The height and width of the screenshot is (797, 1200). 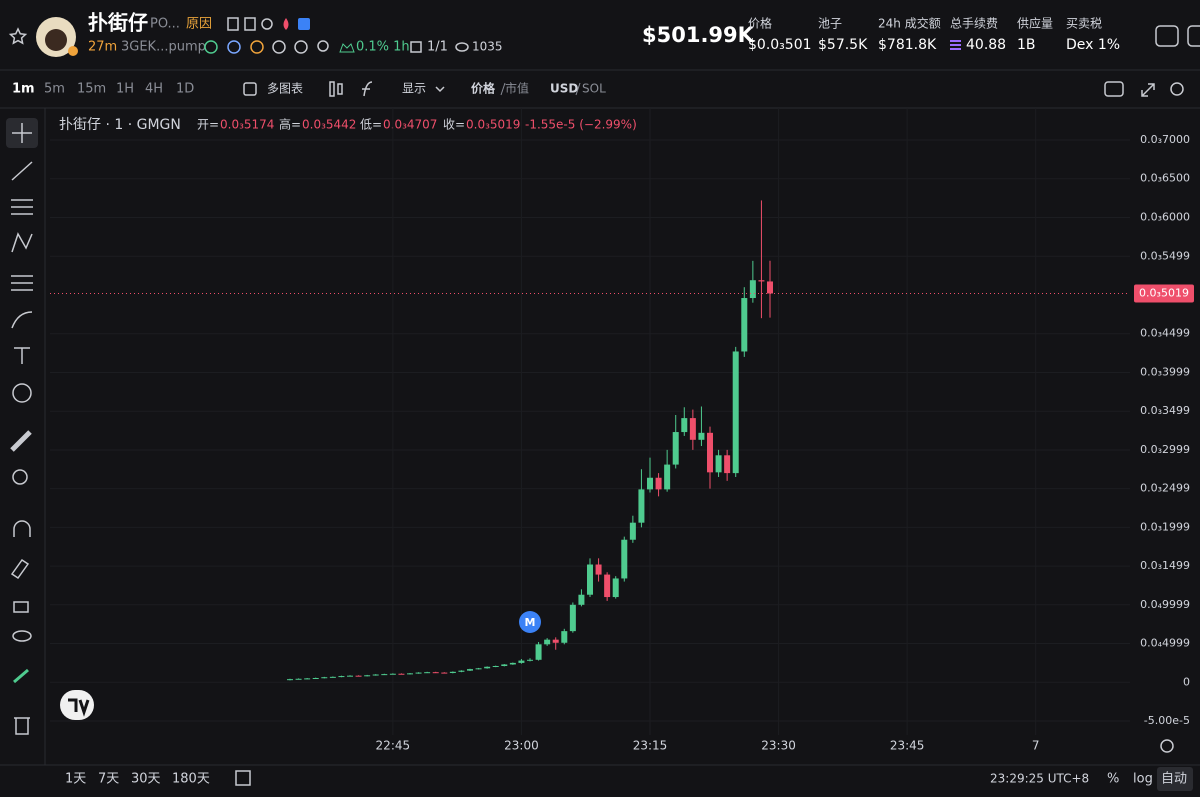 I want to click on edit-icon, so click(x=233, y=24).